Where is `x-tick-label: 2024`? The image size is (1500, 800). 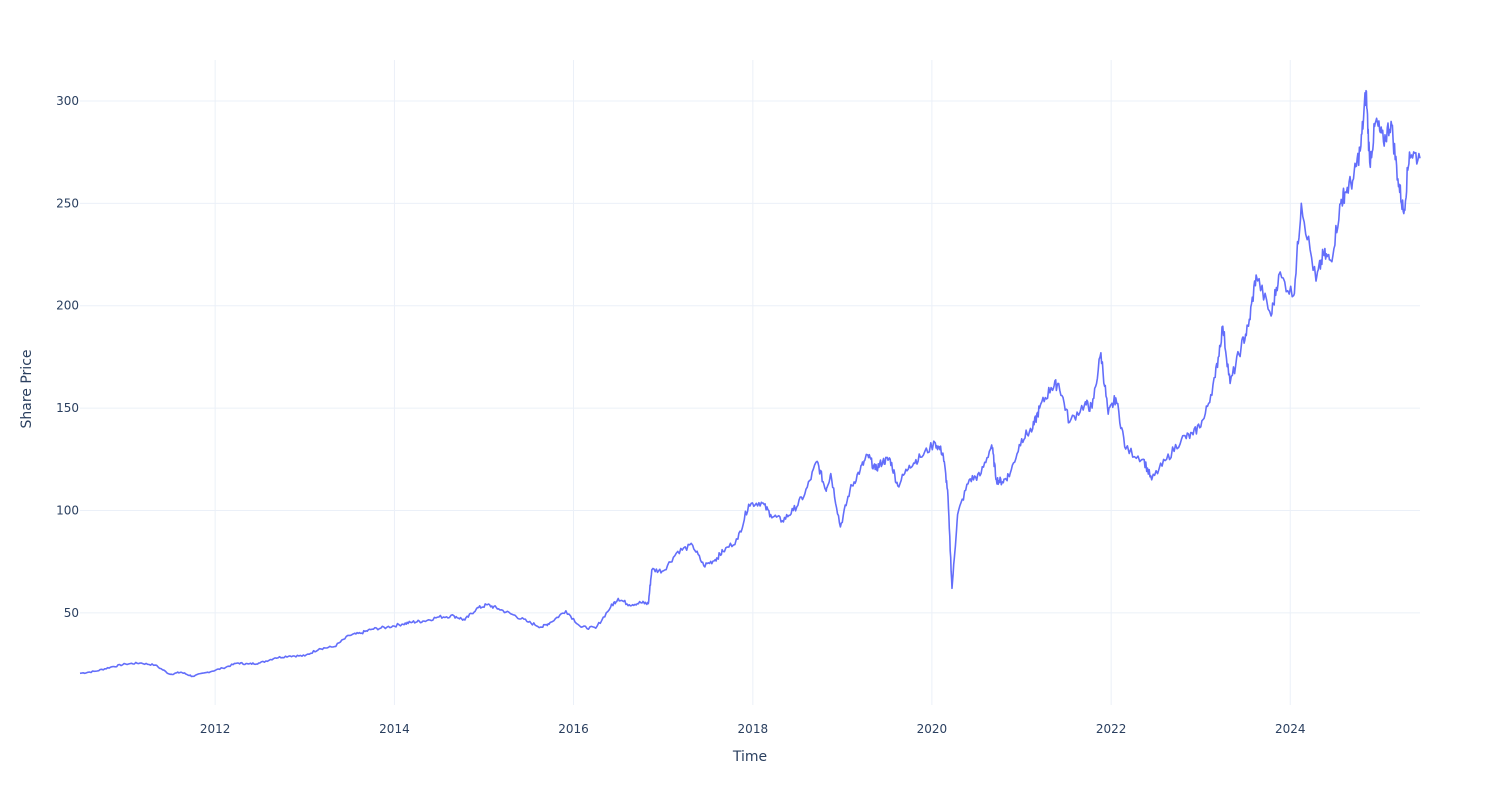 x-tick-label: 2024 is located at coordinates (1290, 729).